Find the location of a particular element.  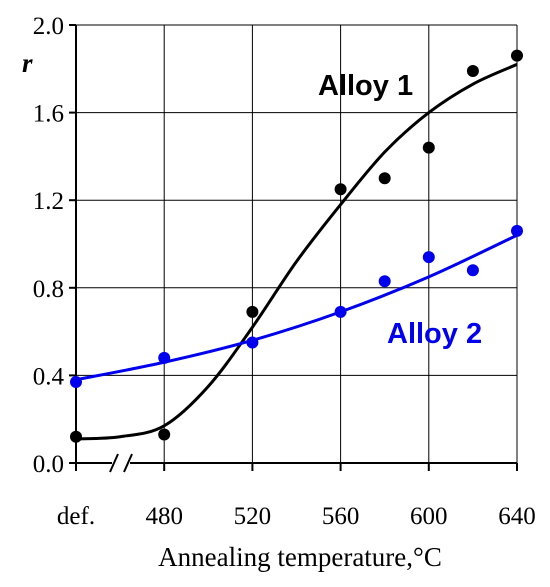

y-tick-label: 2.0 is located at coordinates (48, 26).